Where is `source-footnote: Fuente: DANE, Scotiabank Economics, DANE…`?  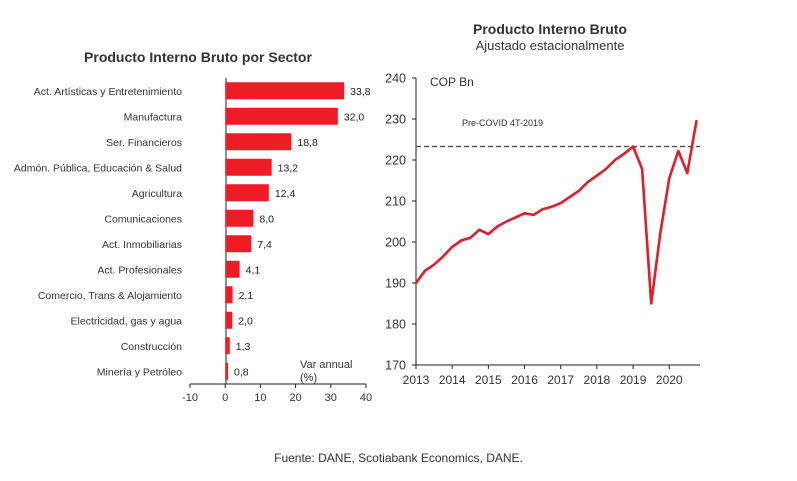
source-footnote: Fuente: DANE, Scotiabank Economics, DANE… is located at coordinates (398, 458).